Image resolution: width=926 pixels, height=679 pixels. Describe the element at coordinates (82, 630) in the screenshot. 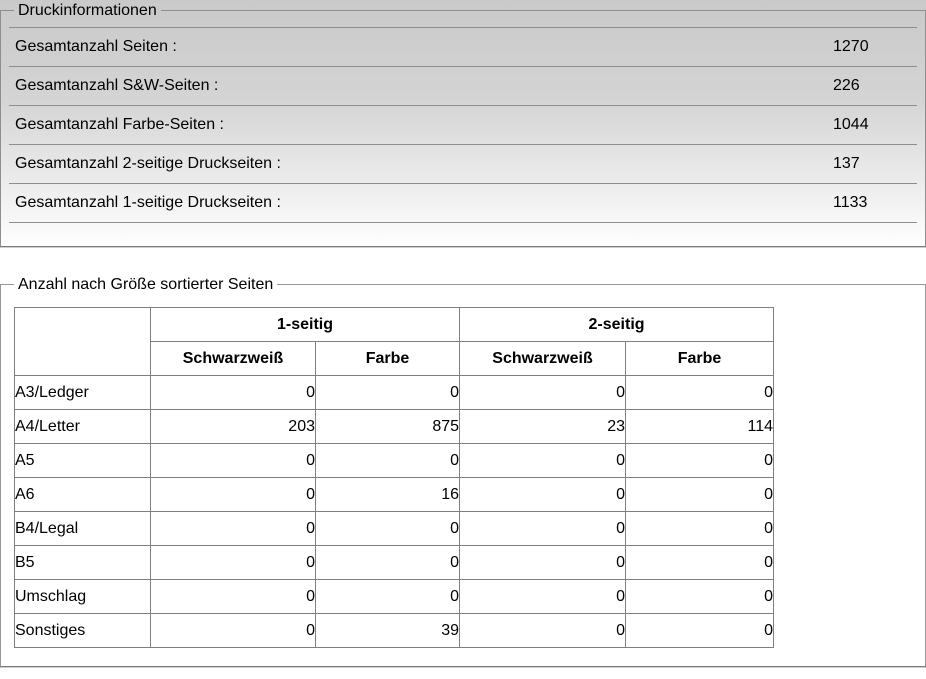

I see `size-label: Sonstiges` at that location.